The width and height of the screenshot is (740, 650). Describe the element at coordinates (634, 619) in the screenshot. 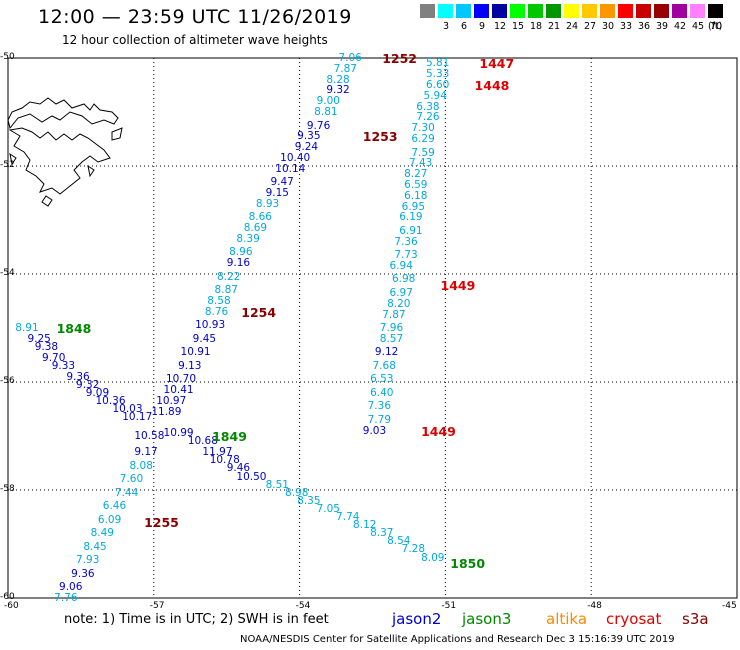

I see `mission-cryosat: cryosat` at that location.